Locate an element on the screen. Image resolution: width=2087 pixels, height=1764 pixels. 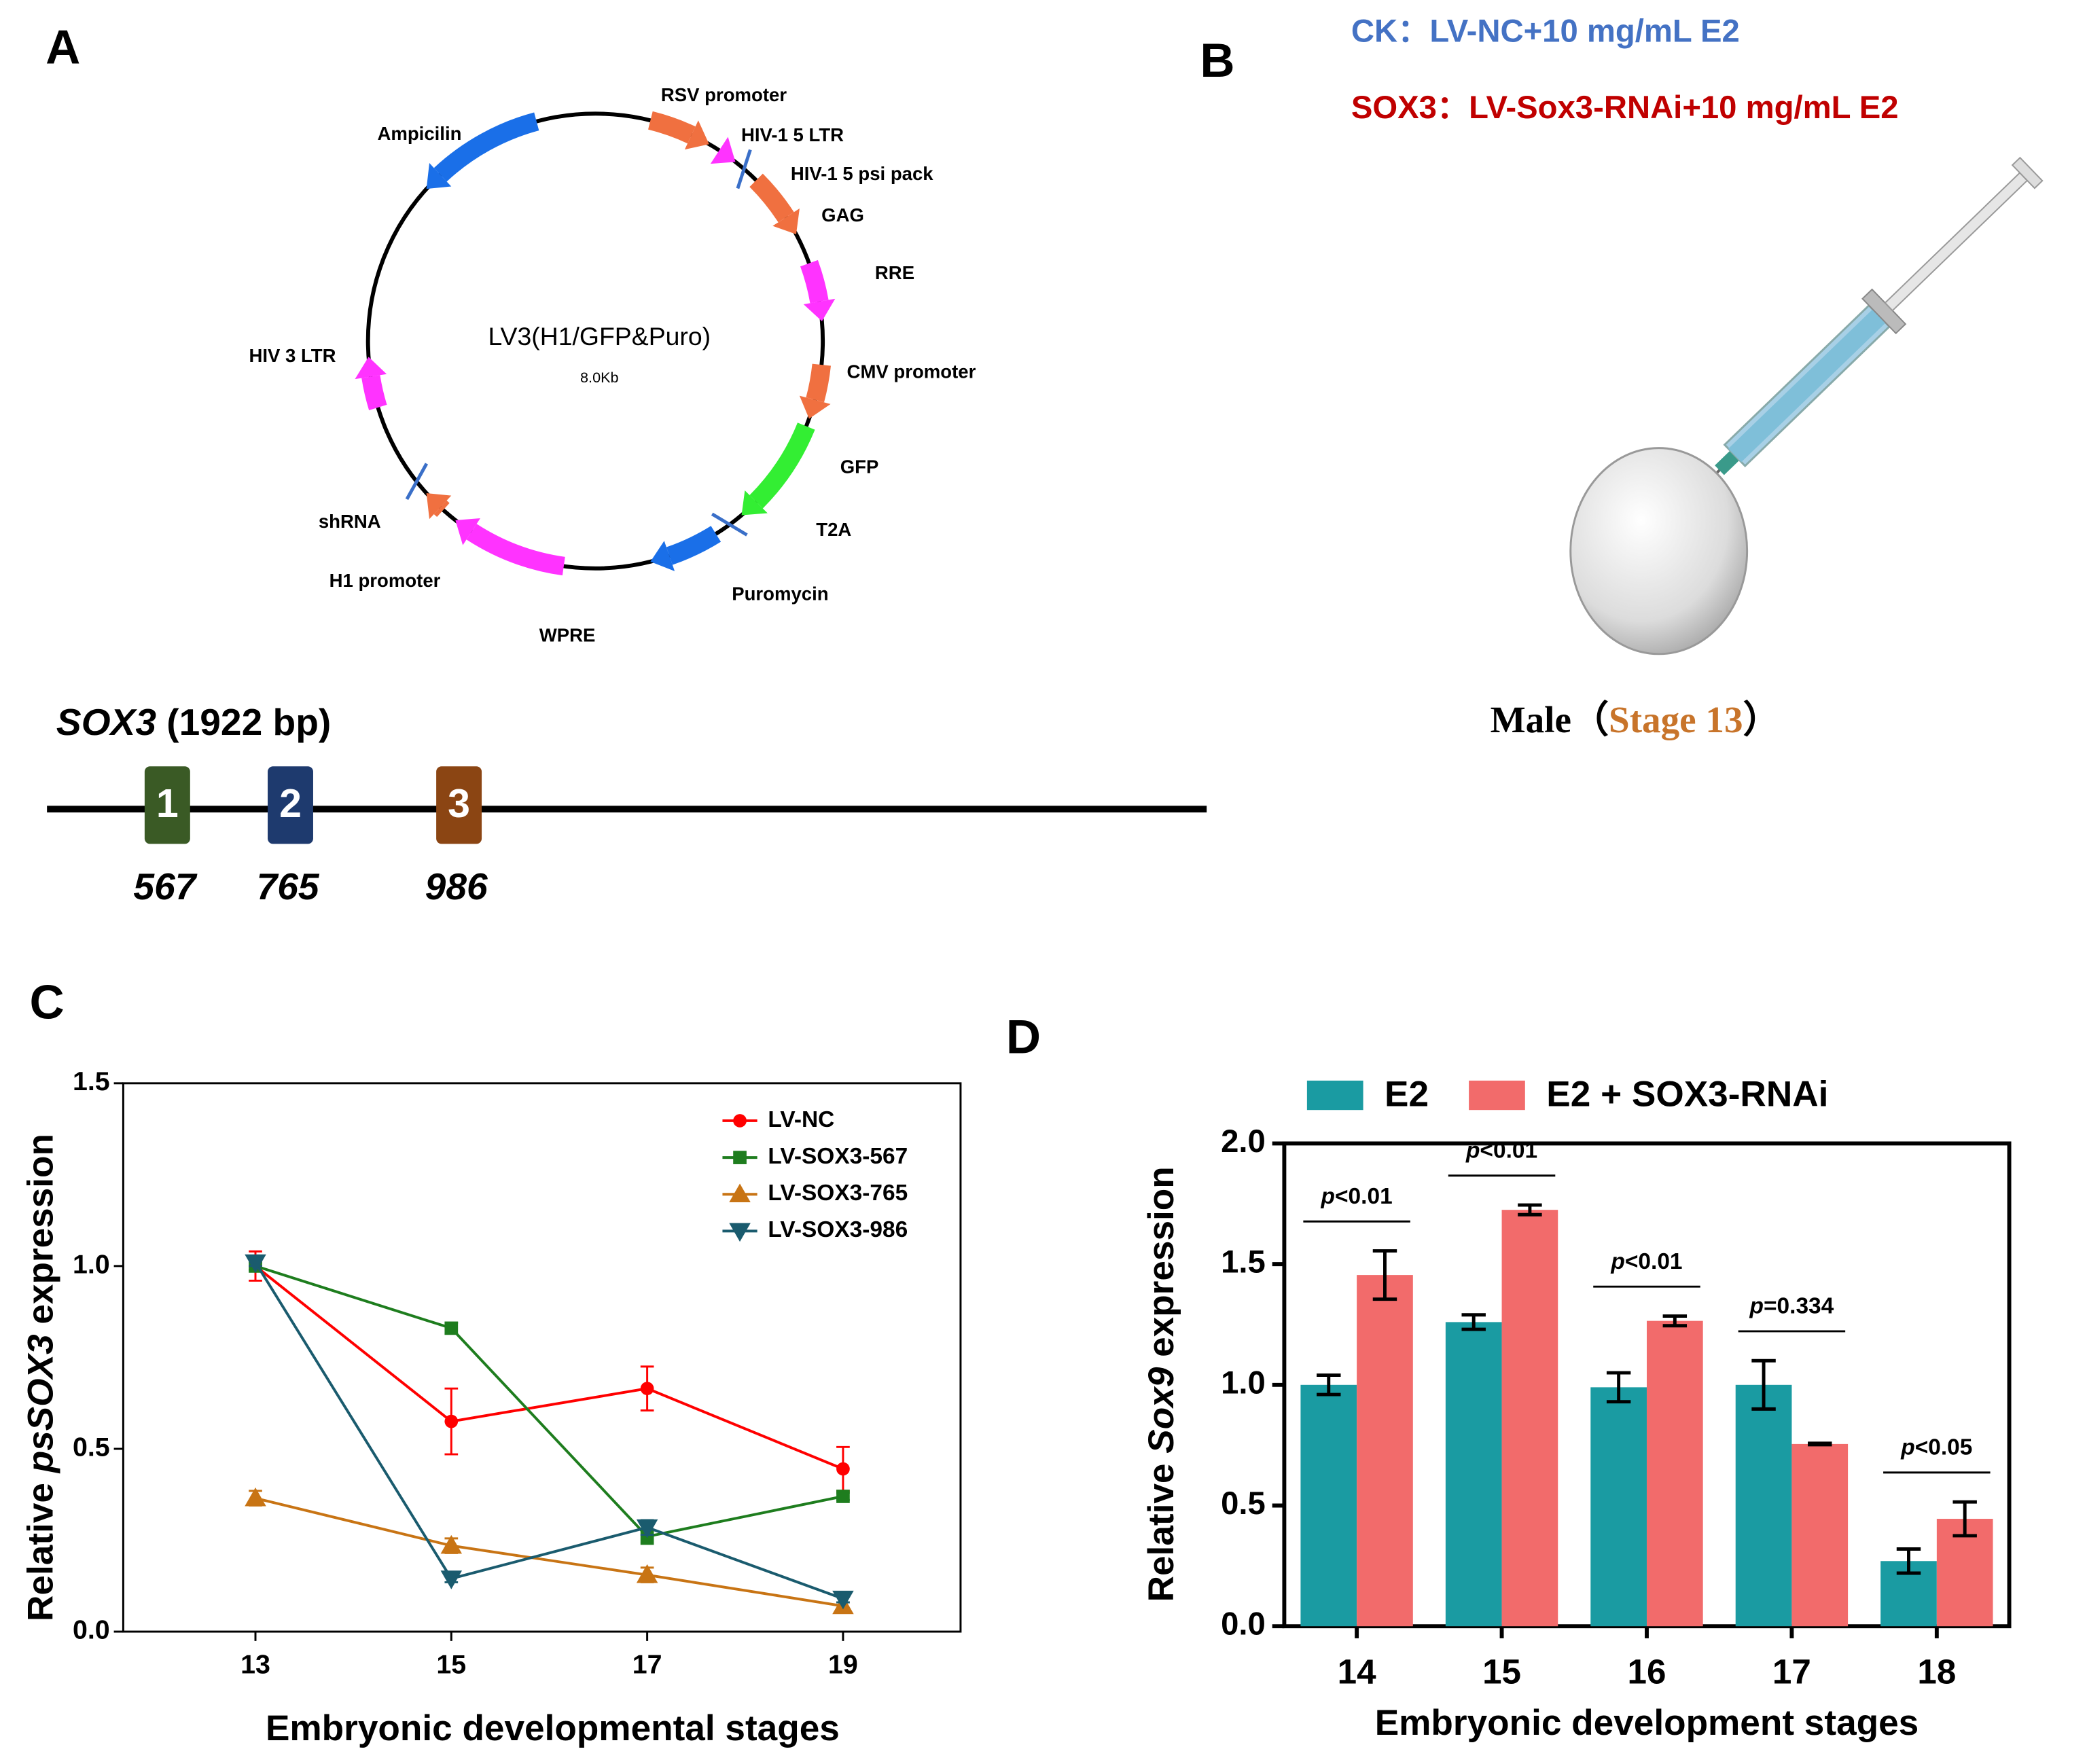
gene-title: SOX3 (1922 bp) is located at coordinates (193, 722).